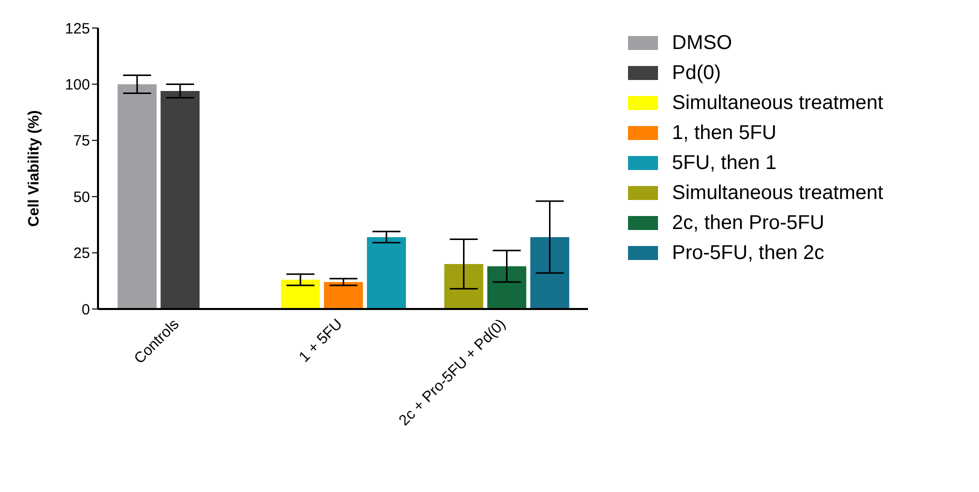  Describe the element at coordinates (81, 141) in the screenshot. I see `y-tick-label: 75` at that location.